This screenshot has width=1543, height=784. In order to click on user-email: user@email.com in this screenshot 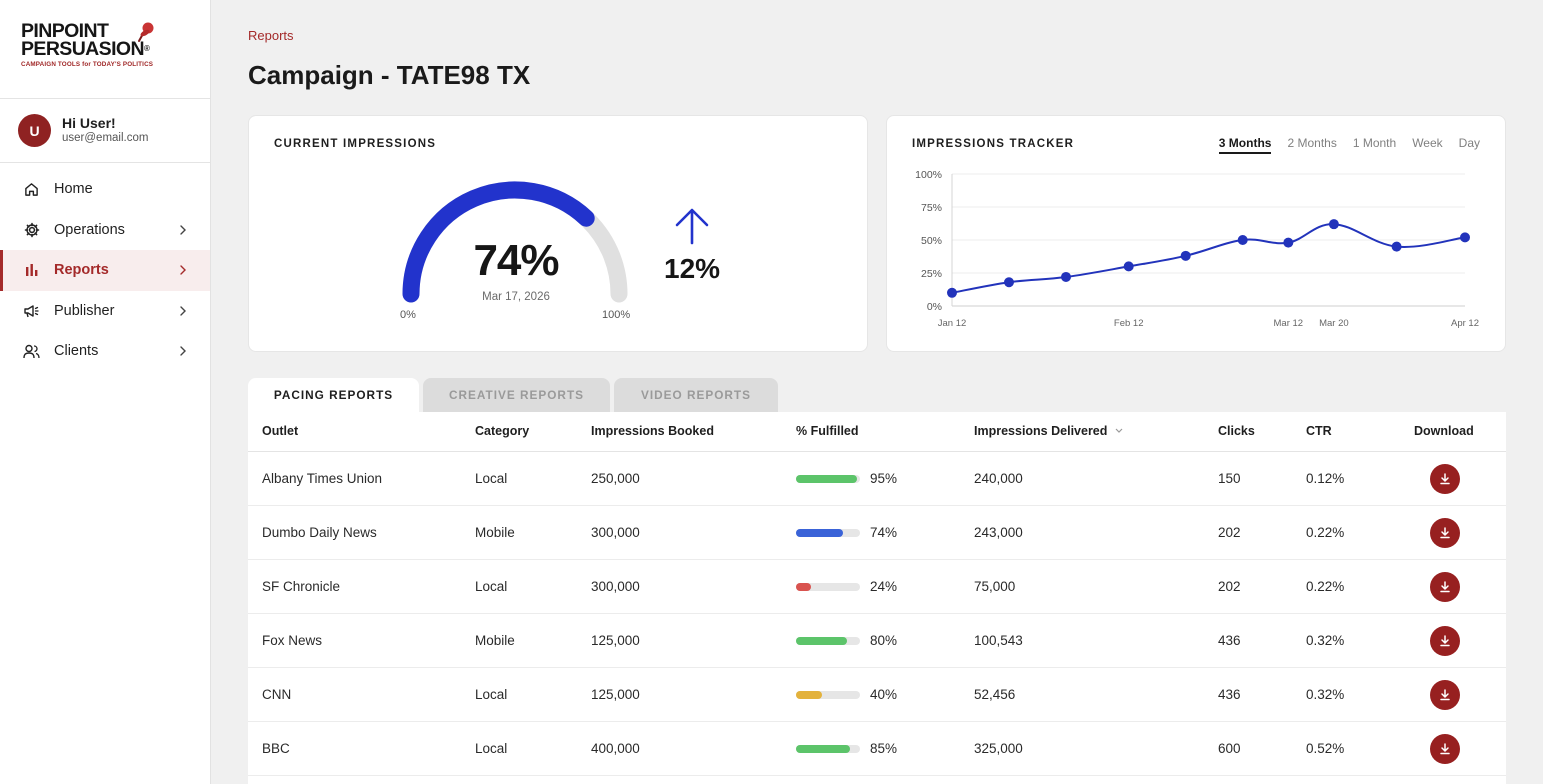, I will do `click(105, 138)`.